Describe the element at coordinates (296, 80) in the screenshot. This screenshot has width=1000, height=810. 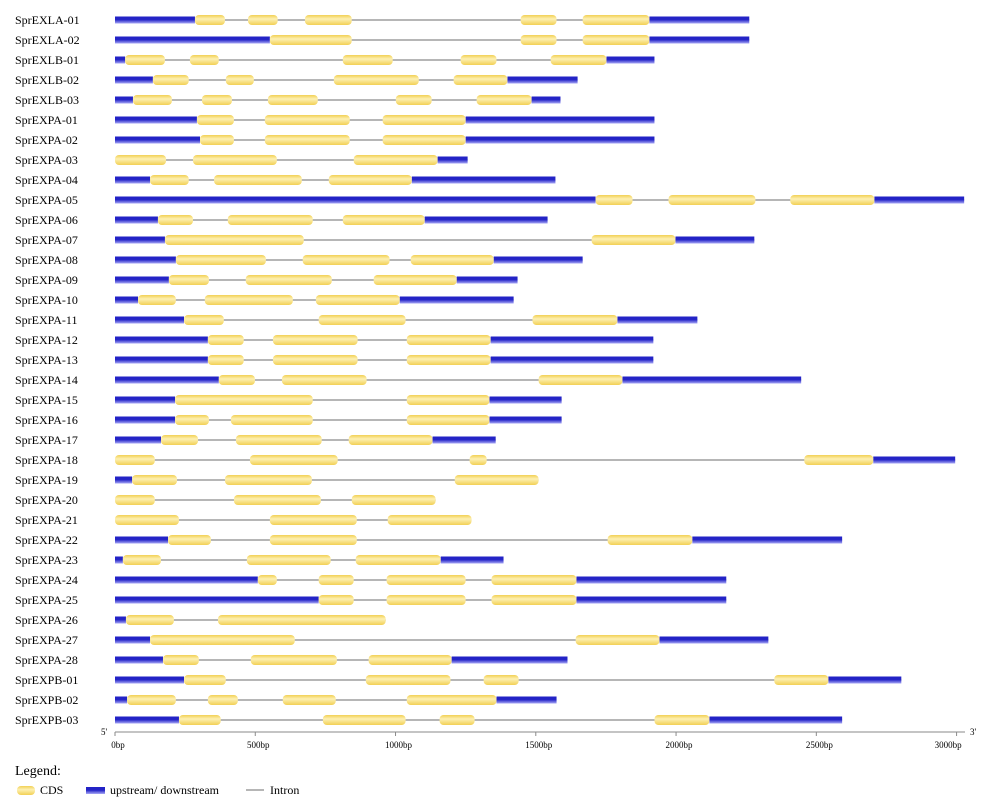
I see `gene-row: SprEXLB-02` at that location.